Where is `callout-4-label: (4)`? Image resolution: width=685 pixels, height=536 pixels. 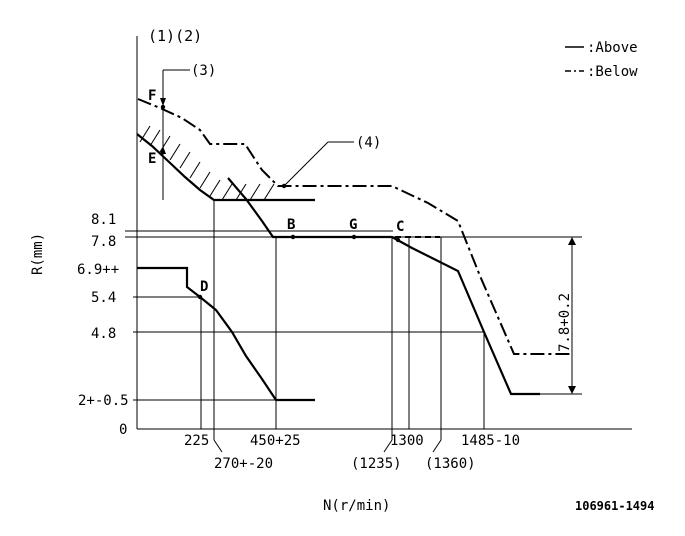 callout-4-label: (4) is located at coordinates (368, 143).